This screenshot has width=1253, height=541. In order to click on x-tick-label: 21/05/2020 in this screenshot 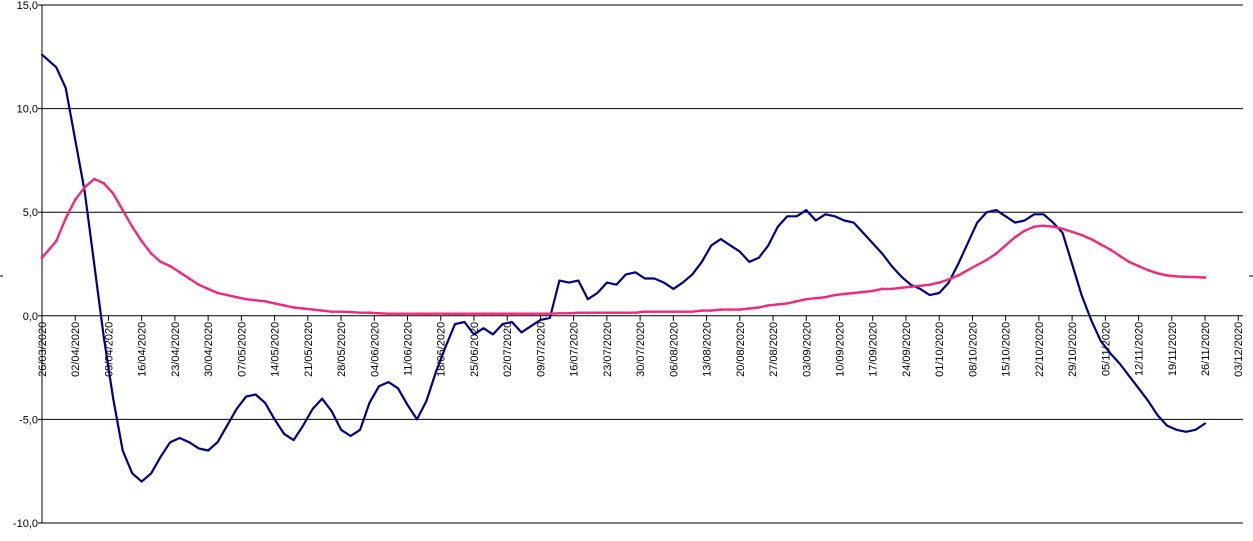, I will do `click(309, 349)`.